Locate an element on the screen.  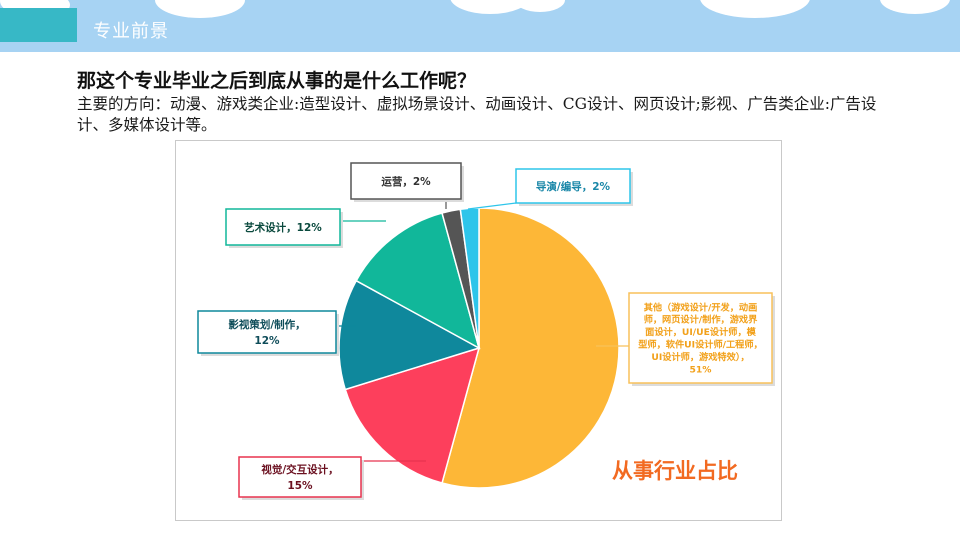
callout-label: 艺术设计，12% is located at coordinates (283, 227).